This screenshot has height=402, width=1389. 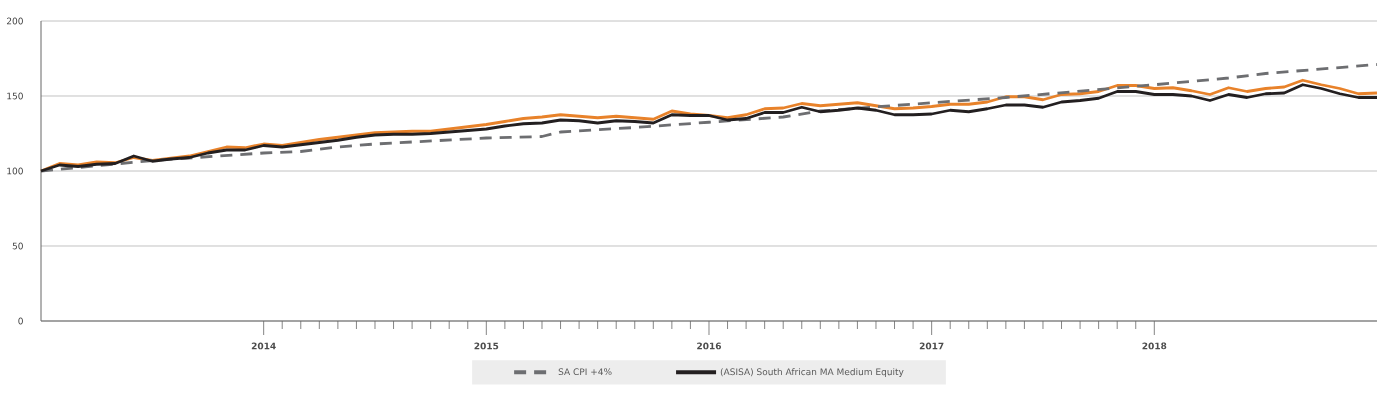 What do you see at coordinates (14, 21) in the screenshot?
I see `y-tick-label: 200` at bounding box center [14, 21].